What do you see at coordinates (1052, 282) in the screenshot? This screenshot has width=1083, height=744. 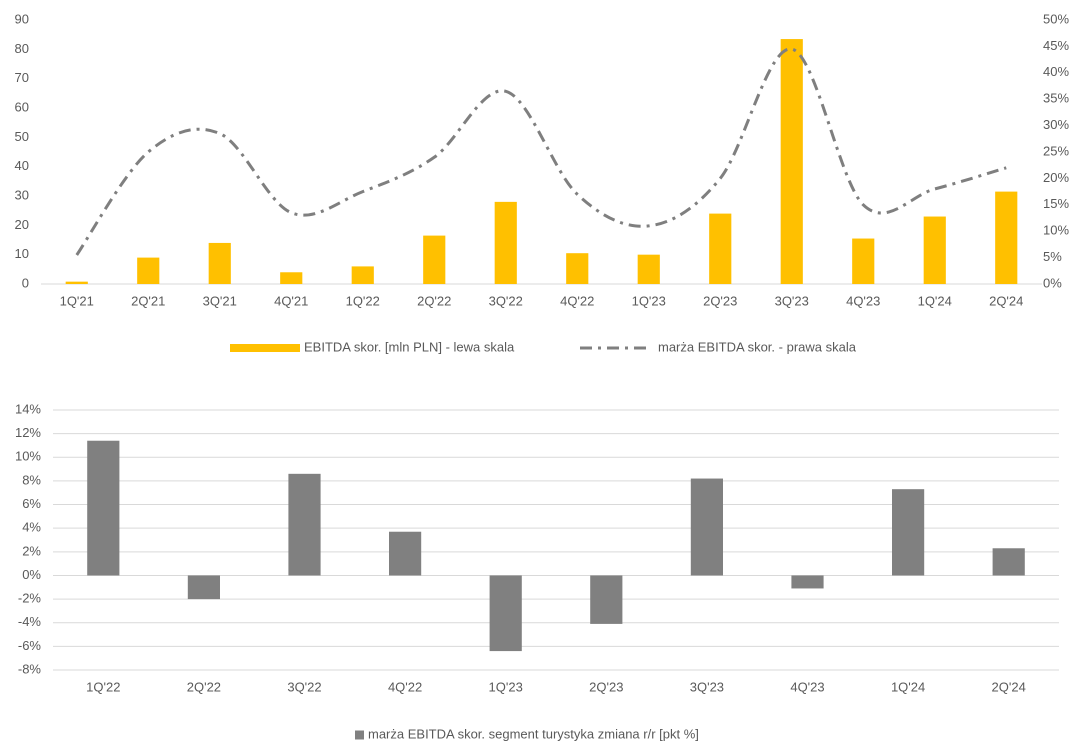 I see `y2-tick-label: 0%` at bounding box center [1052, 282].